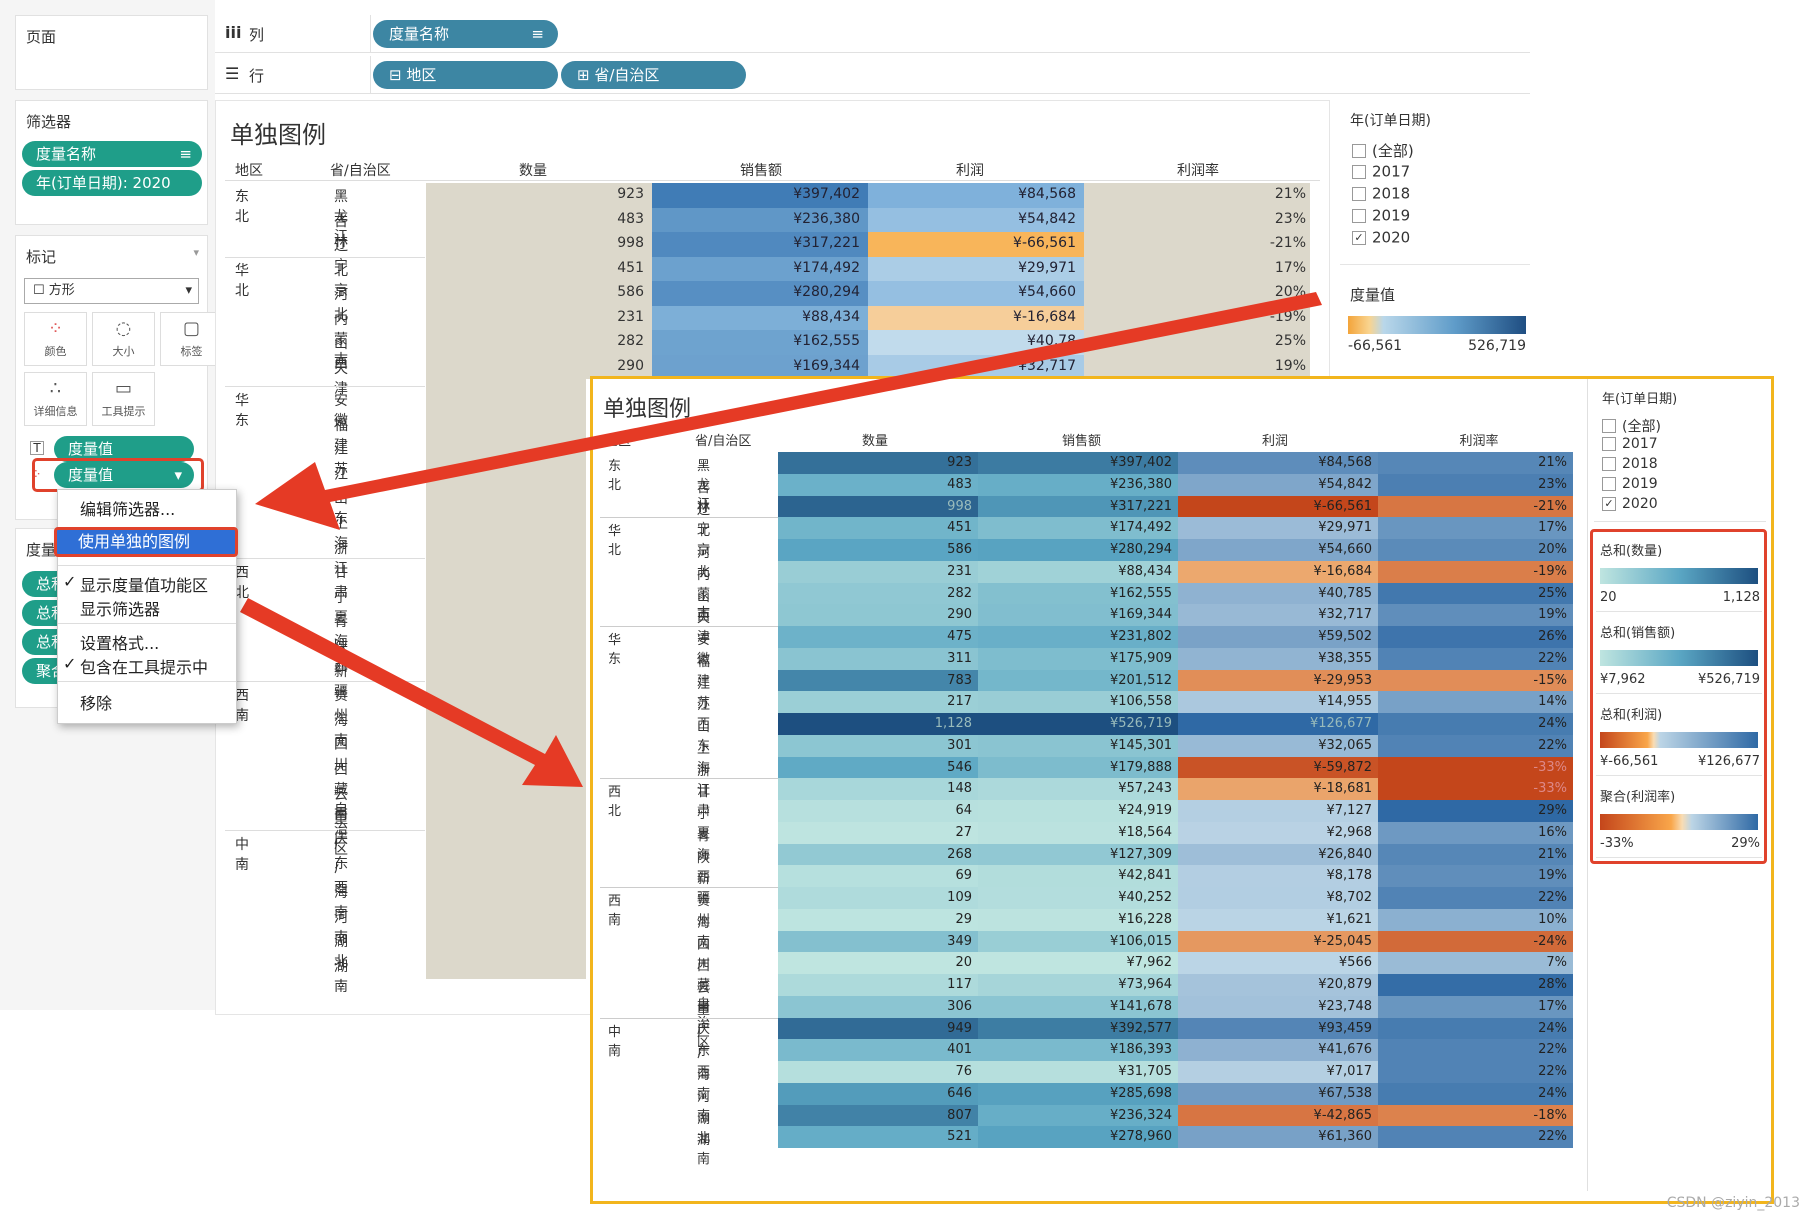  Describe the element at coordinates (1145, 832) in the screenshot. I see `sales-value: ¥18,564` at that location.